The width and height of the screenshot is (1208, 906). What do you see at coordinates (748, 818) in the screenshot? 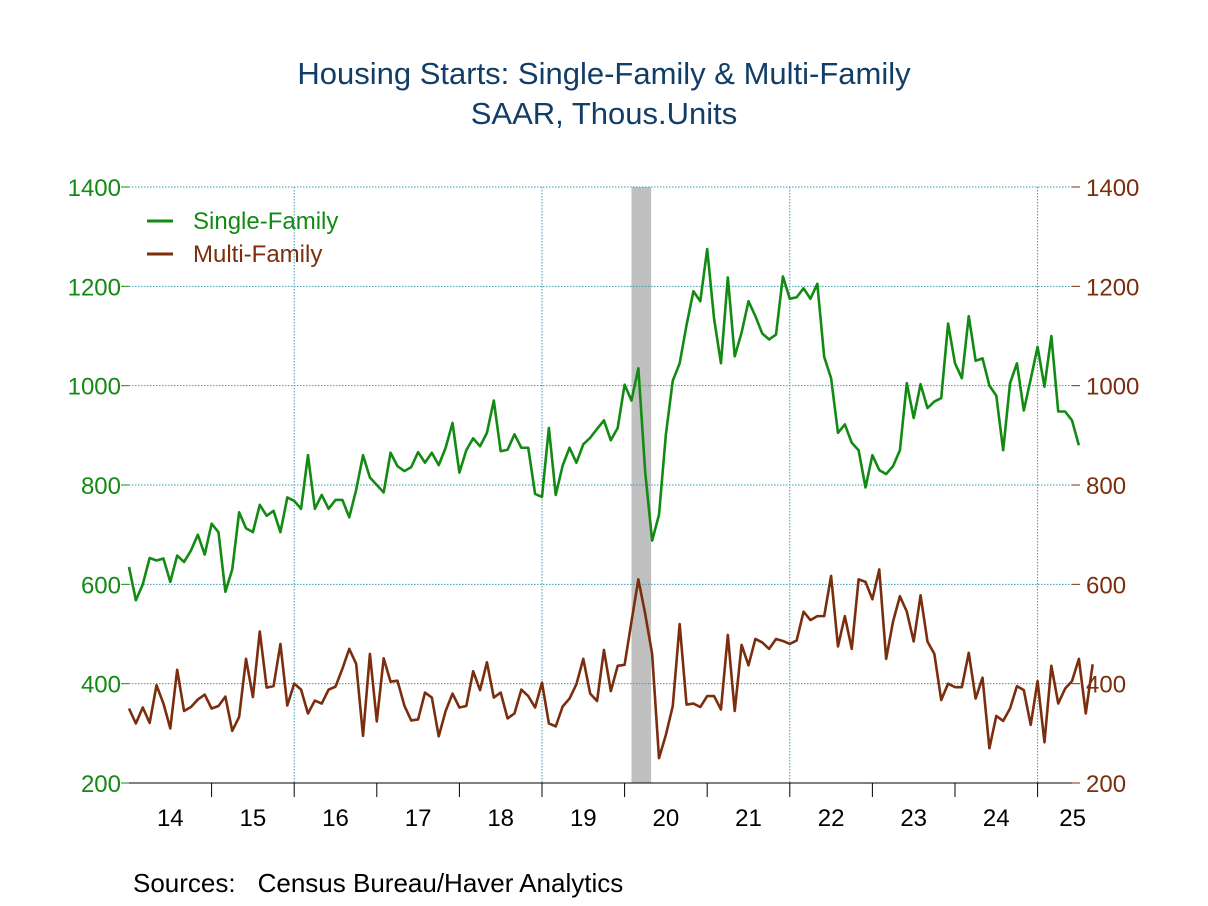
I see `x-tick-label: 21` at bounding box center [748, 818].